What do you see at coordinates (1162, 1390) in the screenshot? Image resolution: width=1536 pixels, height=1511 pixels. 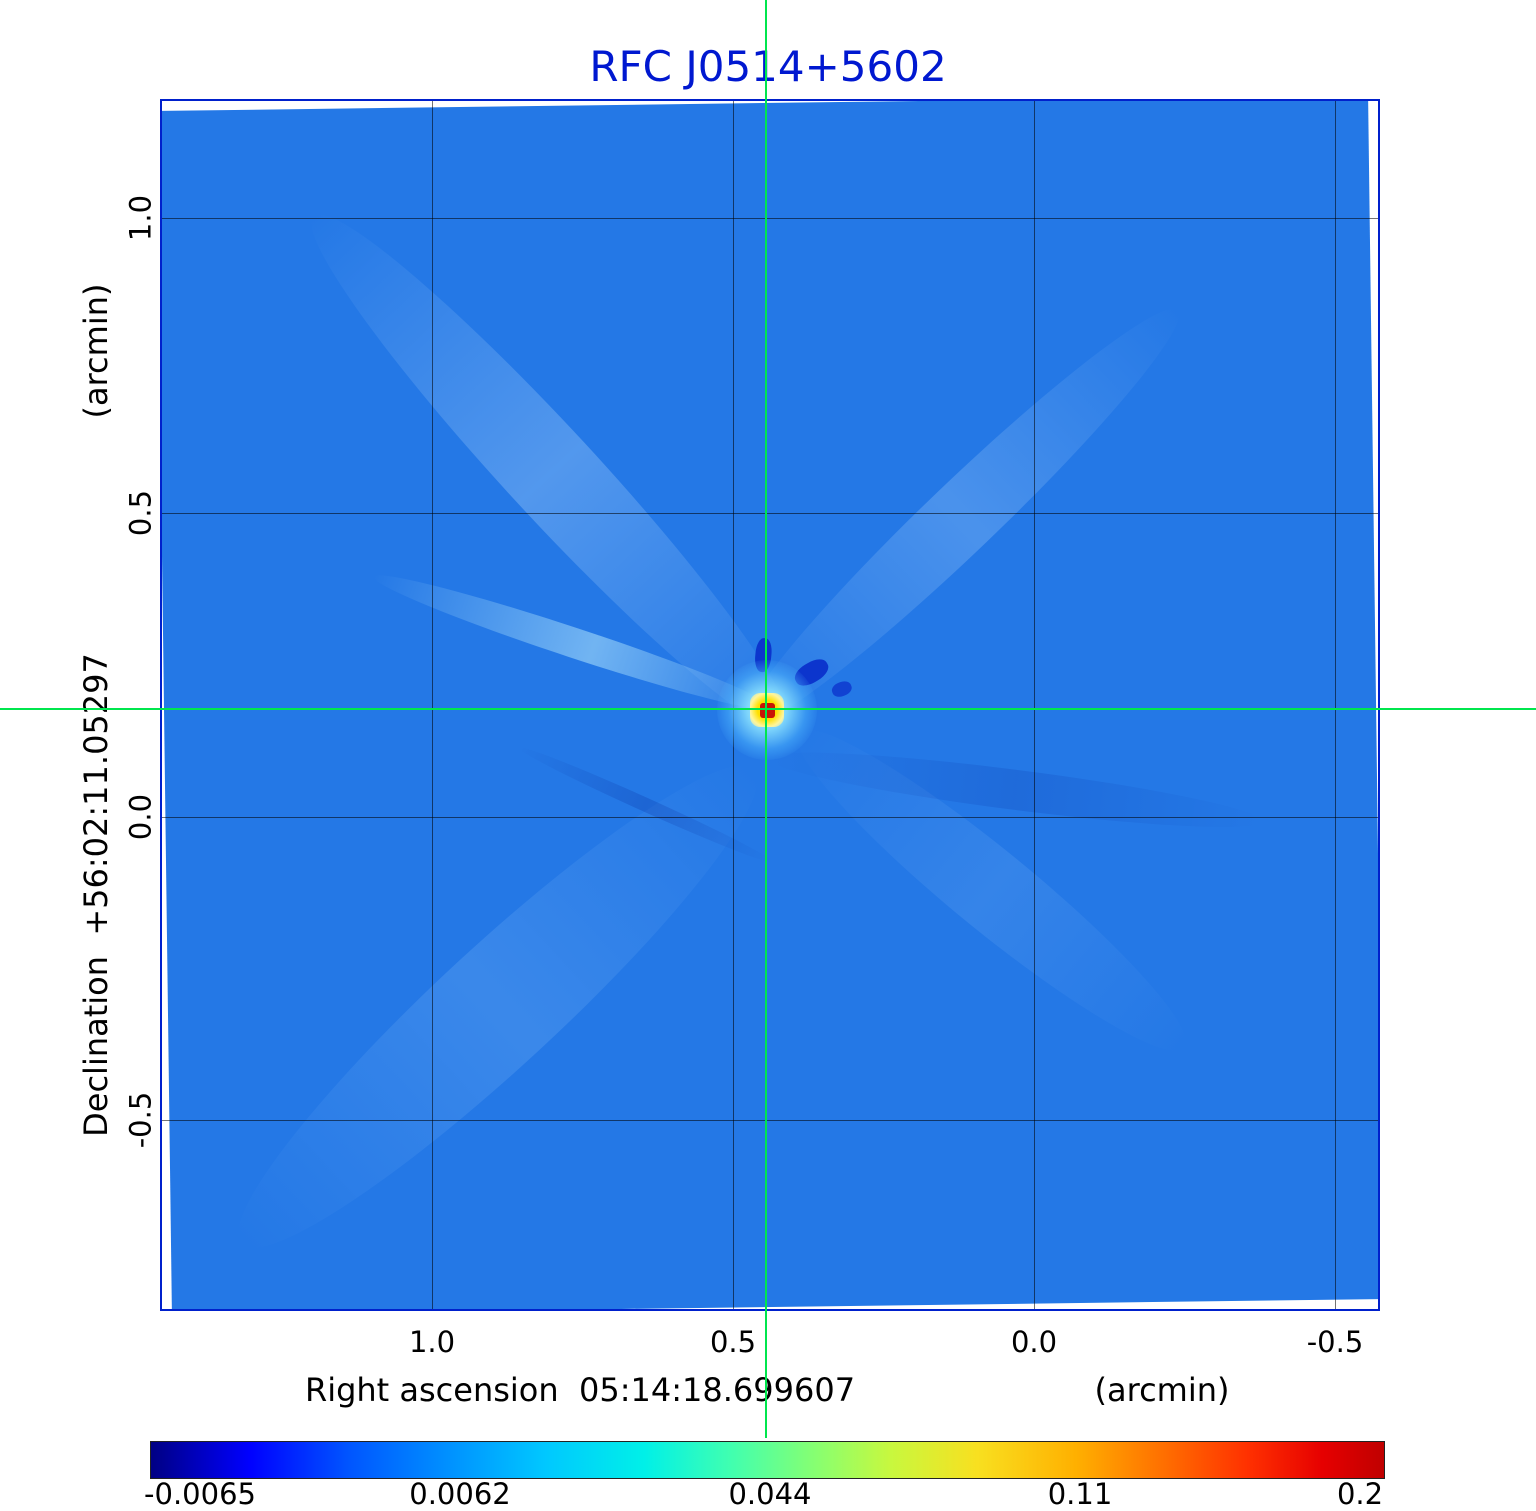 I see `x-axis-unit-label: (arcmin)` at bounding box center [1162, 1390].